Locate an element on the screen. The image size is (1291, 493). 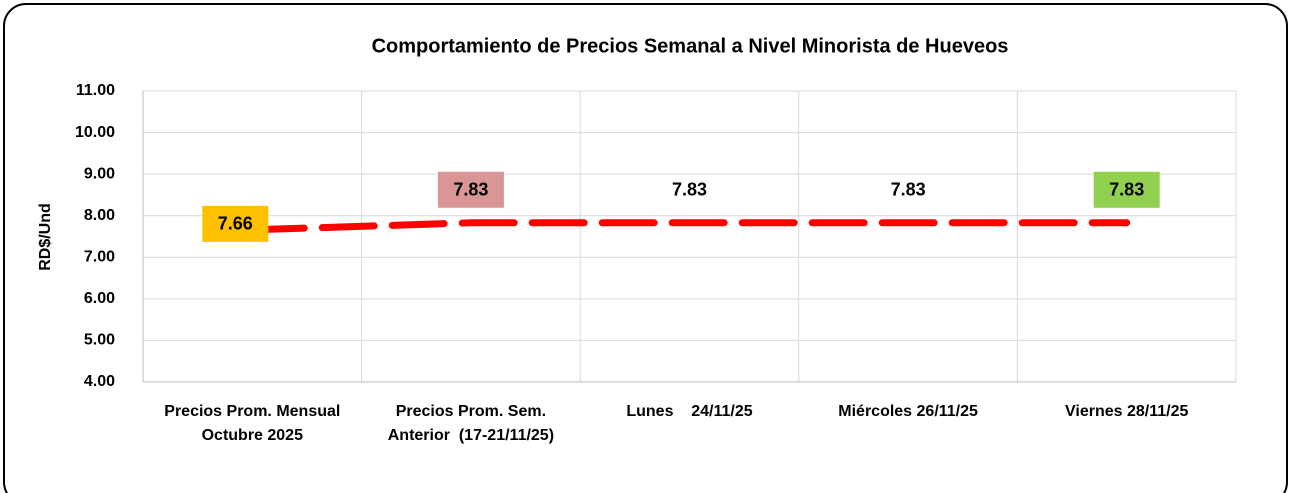
x-tick-label: Lunes 24/11/25 is located at coordinates (689, 411).